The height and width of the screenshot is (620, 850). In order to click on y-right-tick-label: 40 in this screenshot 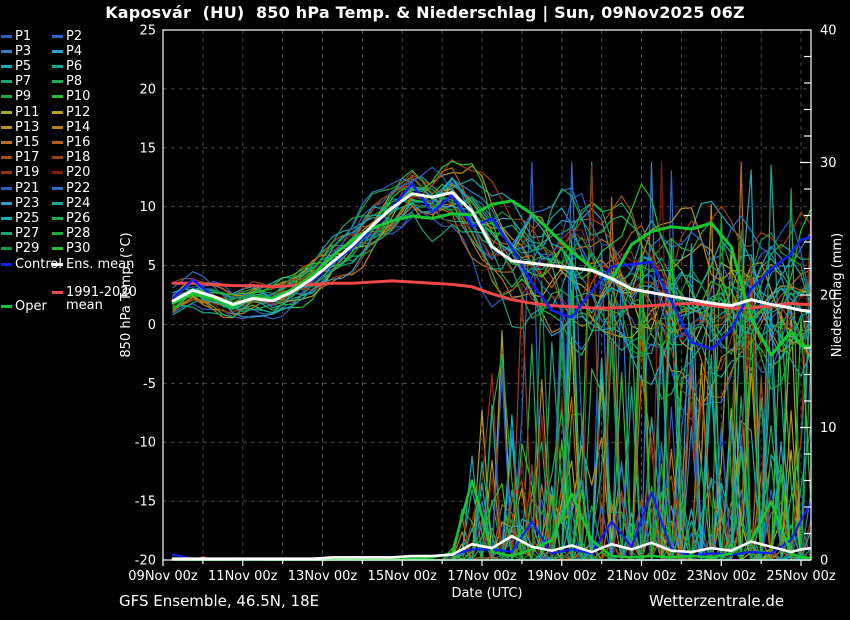, I will do `click(828, 31)`.